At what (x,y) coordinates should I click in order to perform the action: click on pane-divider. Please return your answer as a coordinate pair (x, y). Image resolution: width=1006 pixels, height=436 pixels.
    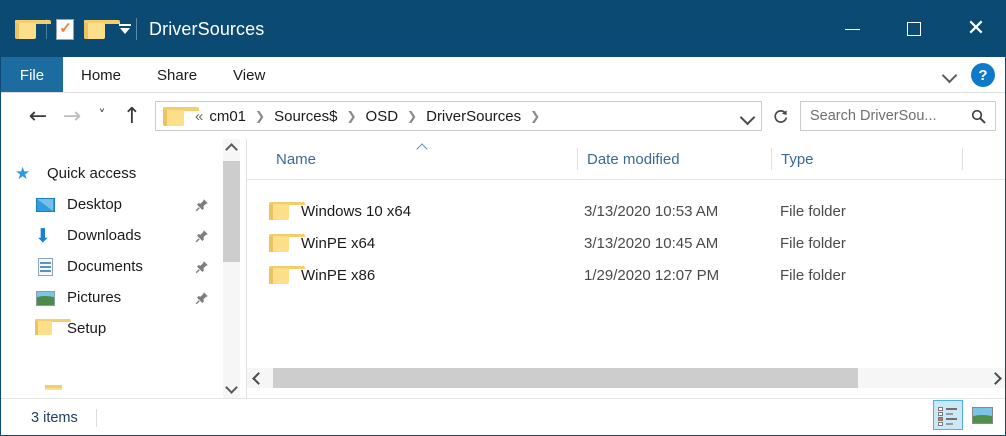
    Looking at the image, I should click on (246, 268).